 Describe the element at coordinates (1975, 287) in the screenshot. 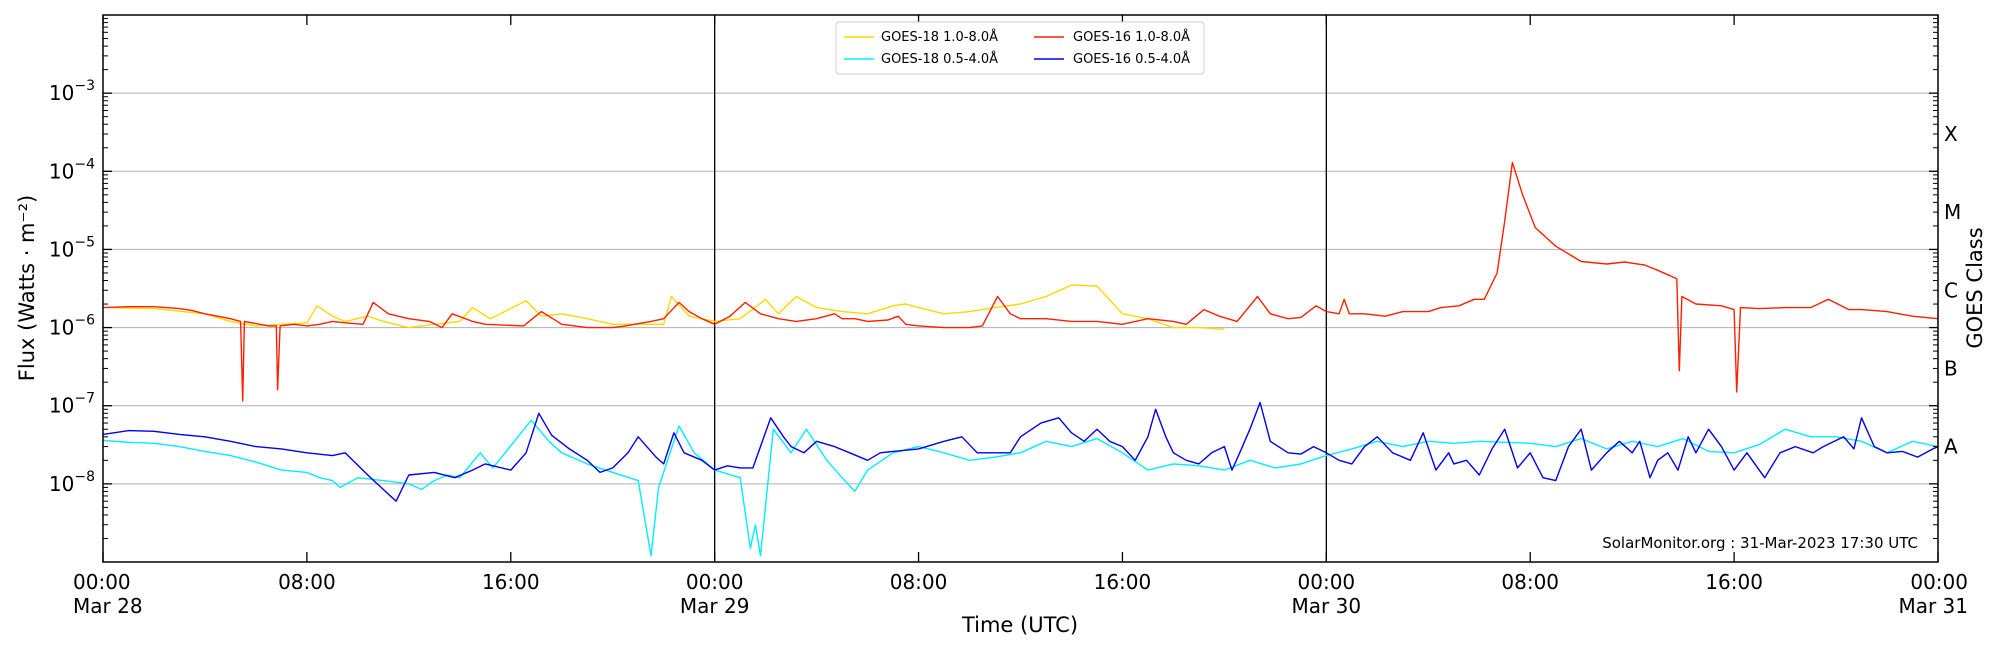

I see `goes-class-axis-label: GOES Class` at that location.